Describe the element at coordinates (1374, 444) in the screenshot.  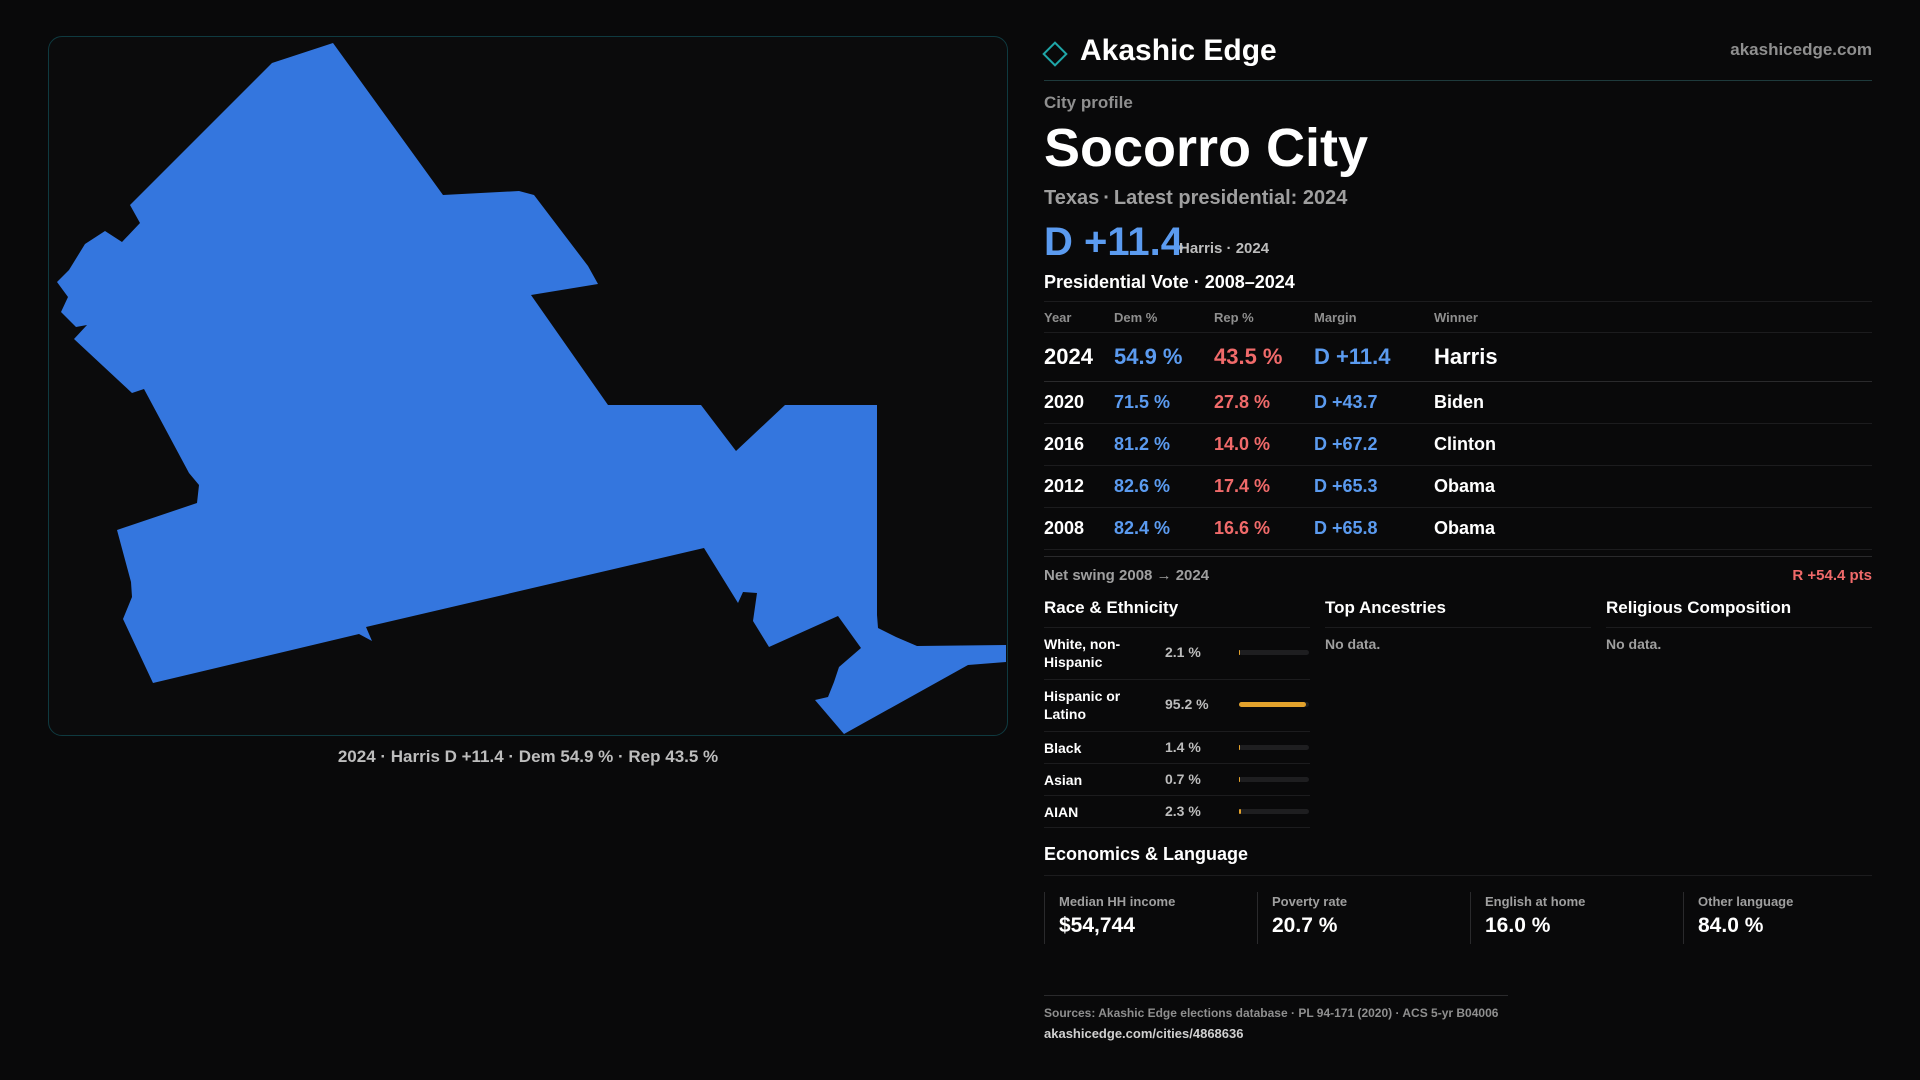
I see `margin-cell: D +67.2` at that location.